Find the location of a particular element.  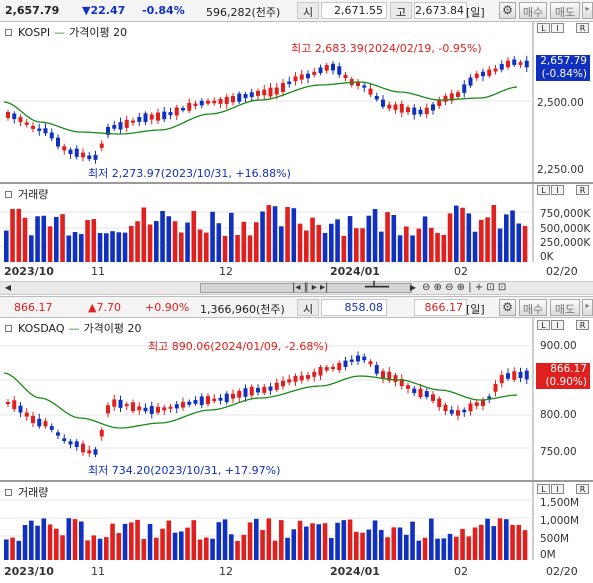

scroll-right-icon: ▶ is located at coordinates (413, 287).